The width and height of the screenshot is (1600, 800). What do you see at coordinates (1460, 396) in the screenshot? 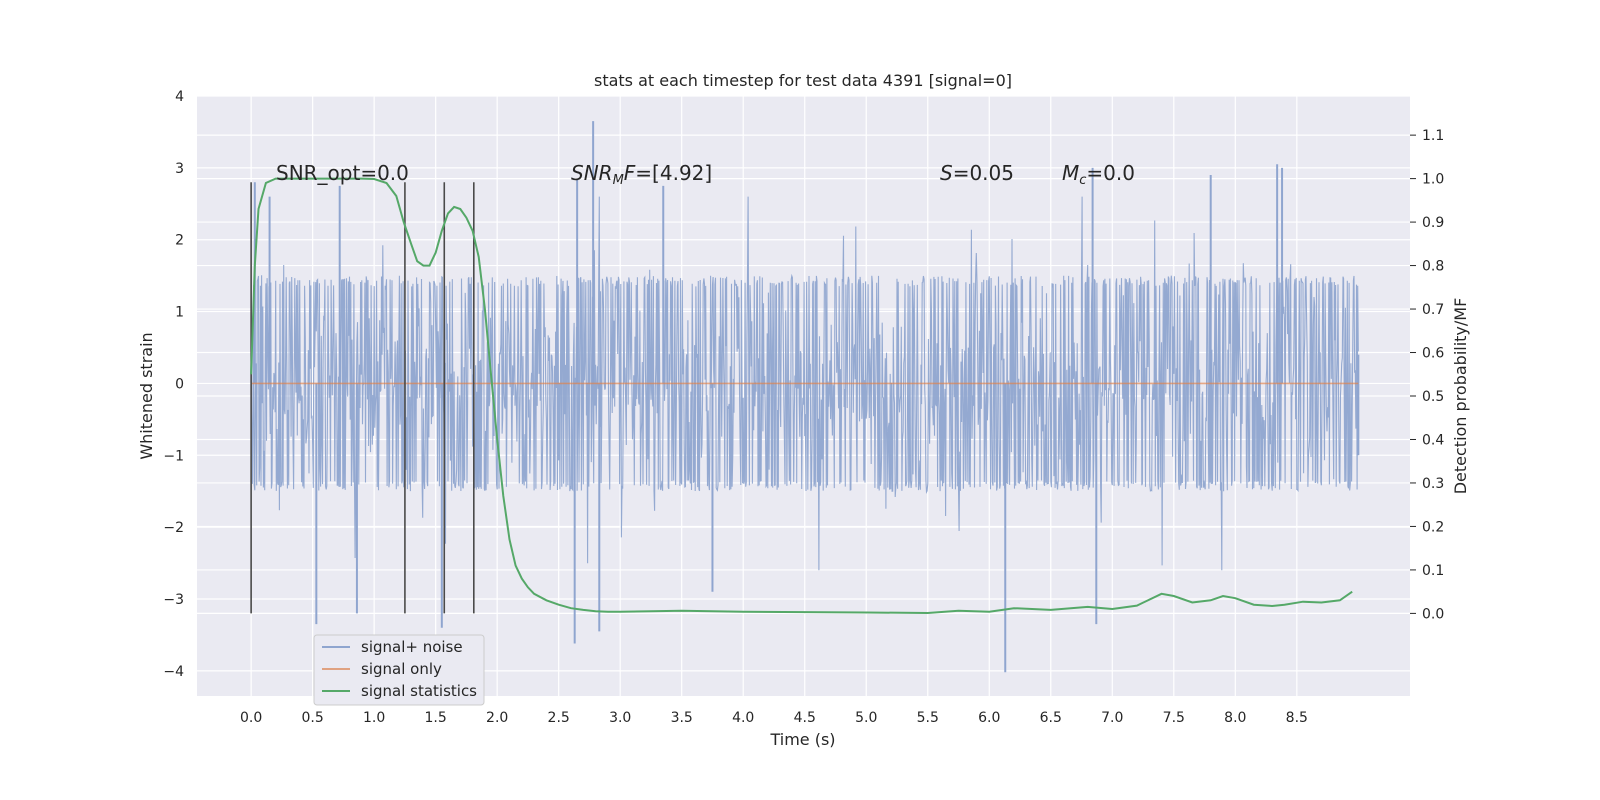
I see `y2-axis-label: Detection probability/MF` at bounding box center [1460, 396].